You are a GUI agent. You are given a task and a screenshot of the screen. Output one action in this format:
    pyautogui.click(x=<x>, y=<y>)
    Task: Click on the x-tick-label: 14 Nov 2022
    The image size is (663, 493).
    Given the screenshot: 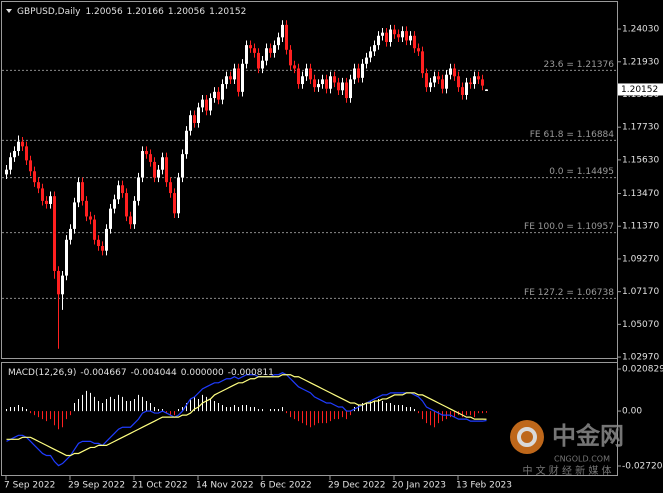 What is the action you would take?
    pyautogui.click(x=225, y=486)
    